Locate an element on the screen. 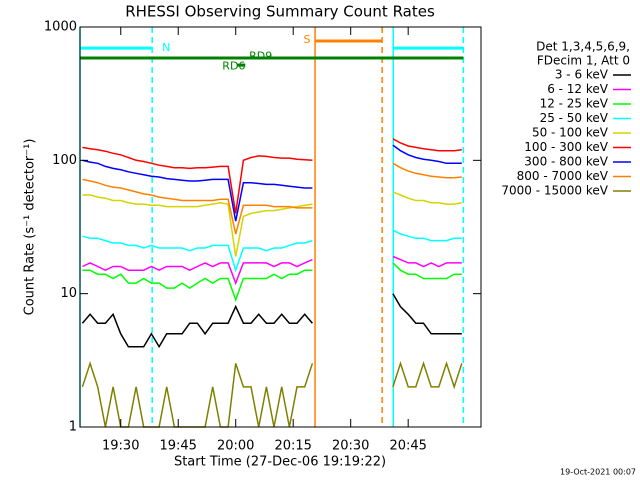  legend-label: 800 - 7000 keV is located at coordinates (563, 176).